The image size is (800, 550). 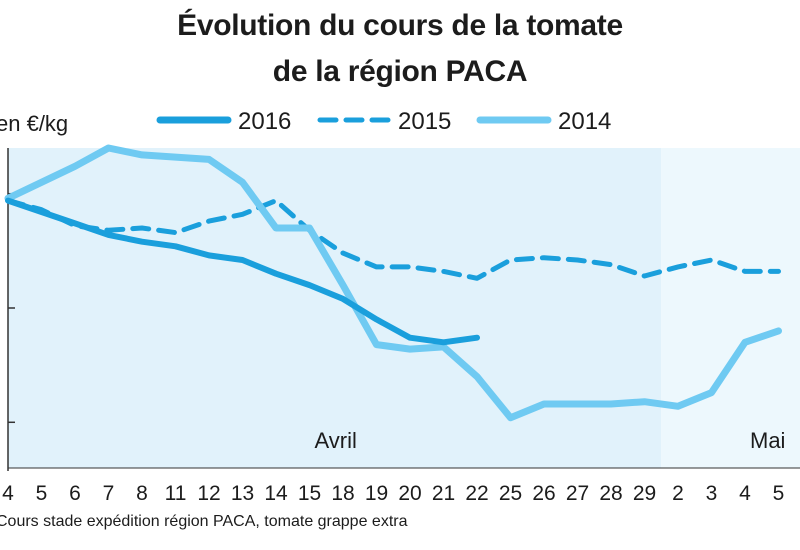 What do you see at coordinates (584, 121) in the screenshot?
I see `legend-label-2014: 2014` at bounding box center [584, 121].